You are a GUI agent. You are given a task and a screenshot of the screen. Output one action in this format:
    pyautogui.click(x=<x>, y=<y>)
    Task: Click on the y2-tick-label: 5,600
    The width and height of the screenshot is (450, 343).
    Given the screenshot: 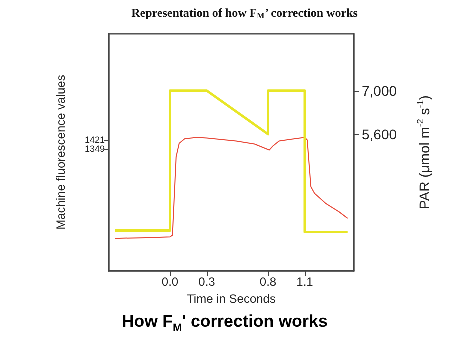 What is the action you would take?
    pyautogui.click(x=380, y=134)
    